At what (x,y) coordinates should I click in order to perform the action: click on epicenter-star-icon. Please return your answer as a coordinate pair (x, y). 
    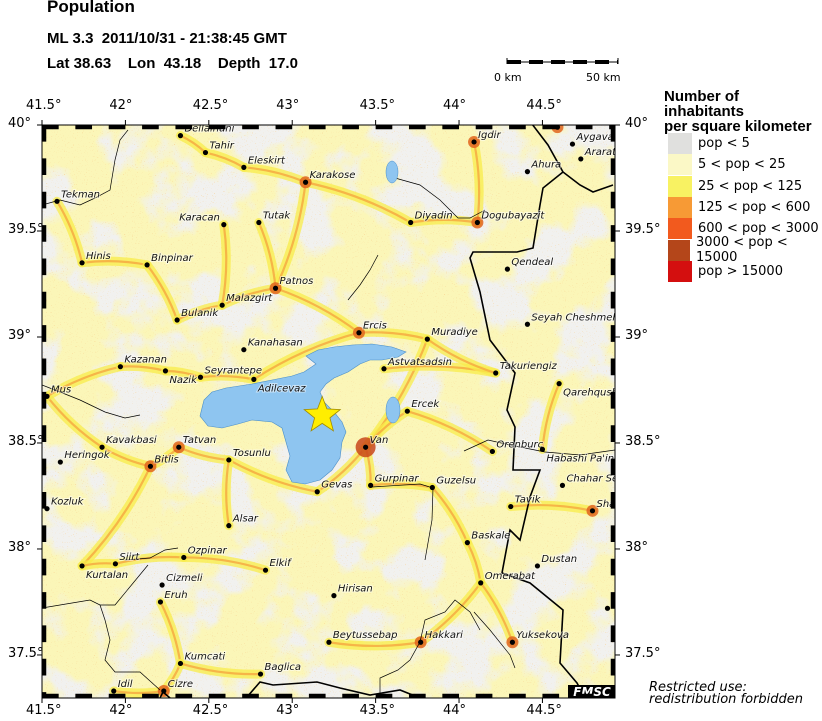
    Looking at the image, I should click on (322, 413).